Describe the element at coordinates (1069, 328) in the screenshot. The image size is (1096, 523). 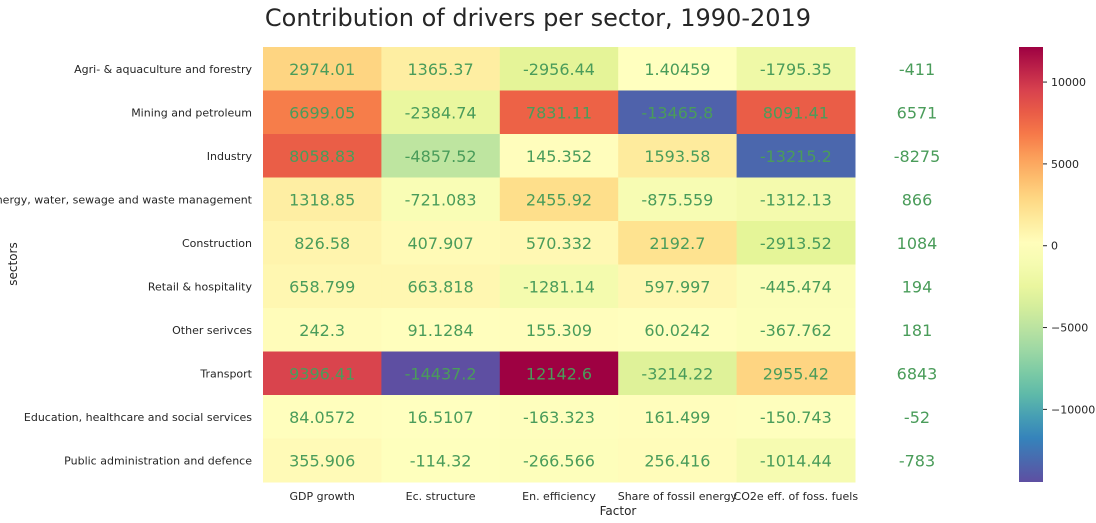
I see `colorbar-tick-label: −5000` at that location.